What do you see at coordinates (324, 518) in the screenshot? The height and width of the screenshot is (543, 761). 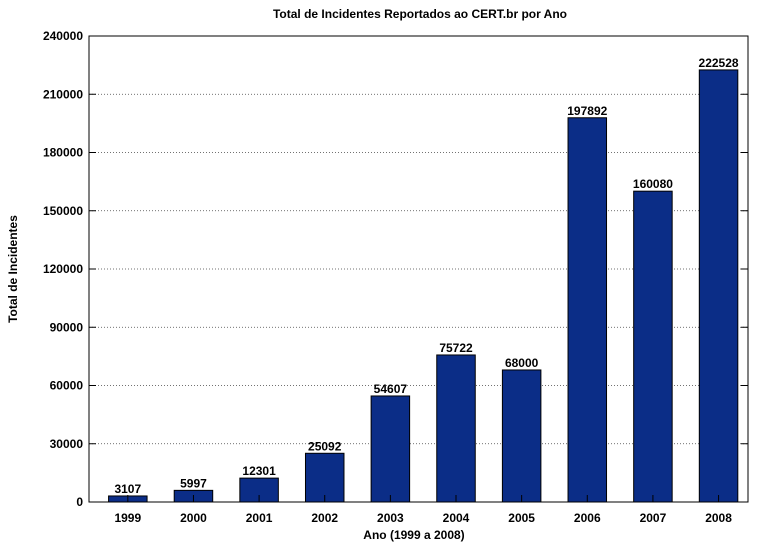 I see `x-tick-label: 2002` at bounding box center [324, 518].